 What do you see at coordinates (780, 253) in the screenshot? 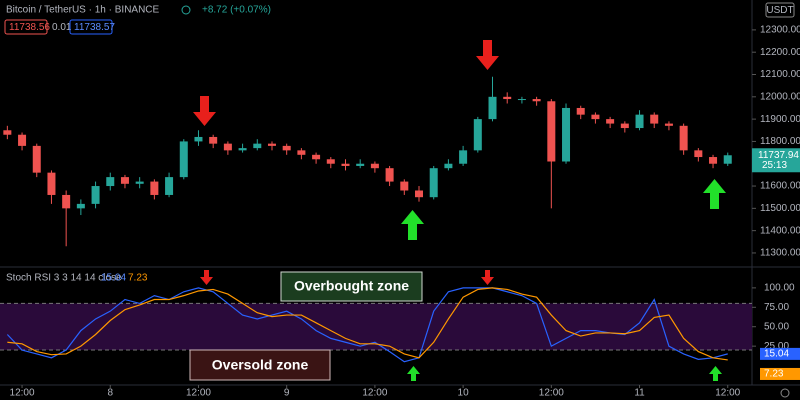
I see `y-tick-label: 11300.00` at bounding box center [780, 253].